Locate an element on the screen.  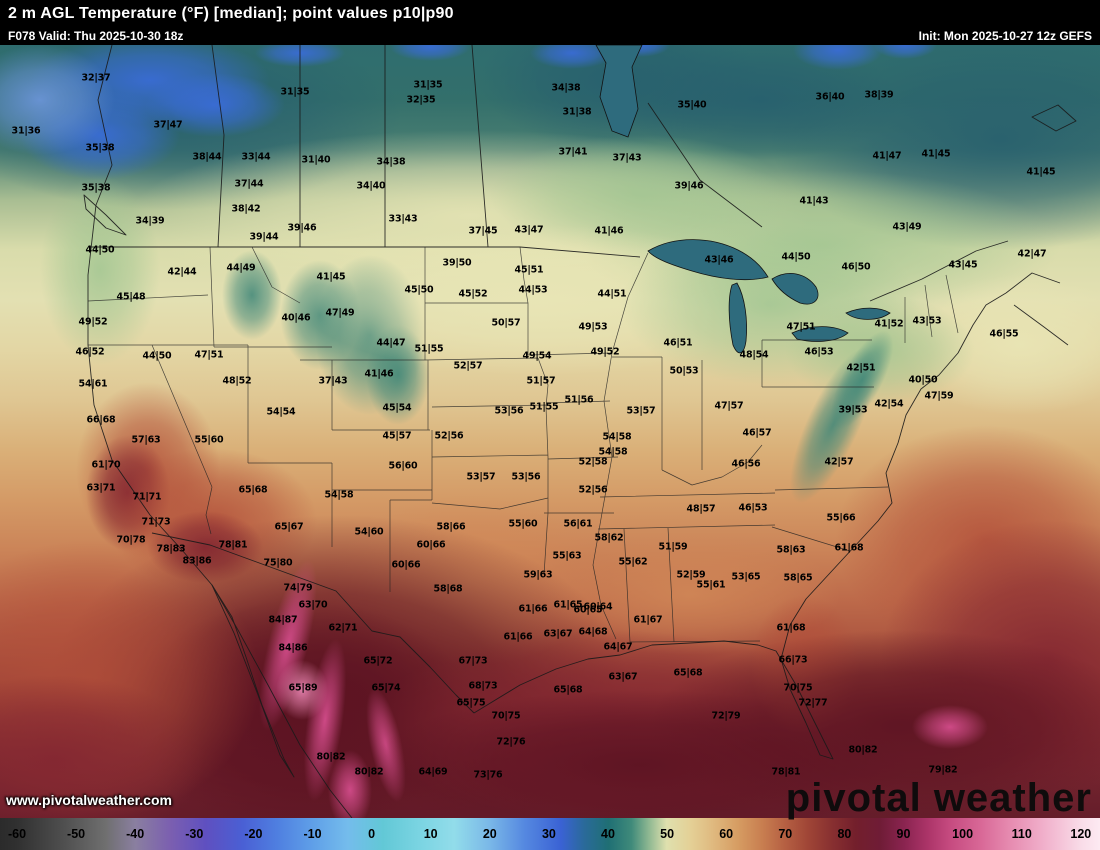
point-value: 52|56 is located at coordinates (593, 490).